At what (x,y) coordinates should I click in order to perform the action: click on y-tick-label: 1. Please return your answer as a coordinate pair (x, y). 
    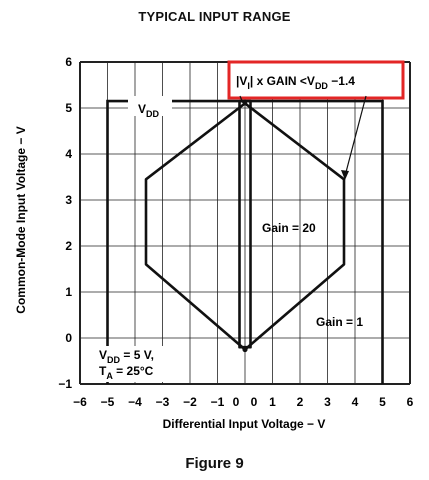
    Looking at the image, I should click on (68, 292).